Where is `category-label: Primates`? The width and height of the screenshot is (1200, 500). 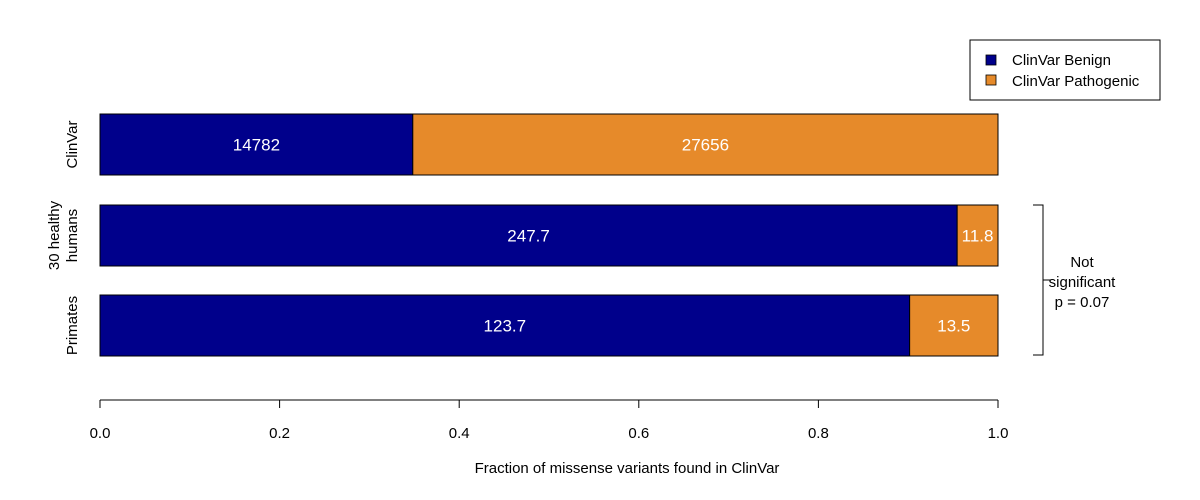
category-label: Primates is located at coordinates (72, 325).